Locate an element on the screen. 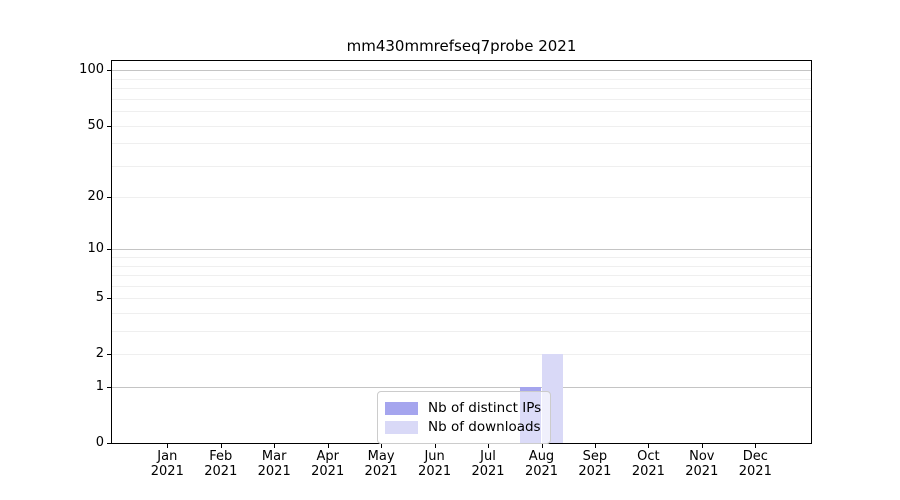 Image resolution: width=900 pixels, height=500 pixels. x-tick-label: Apr 2021 is located at coordinates (328, 464).